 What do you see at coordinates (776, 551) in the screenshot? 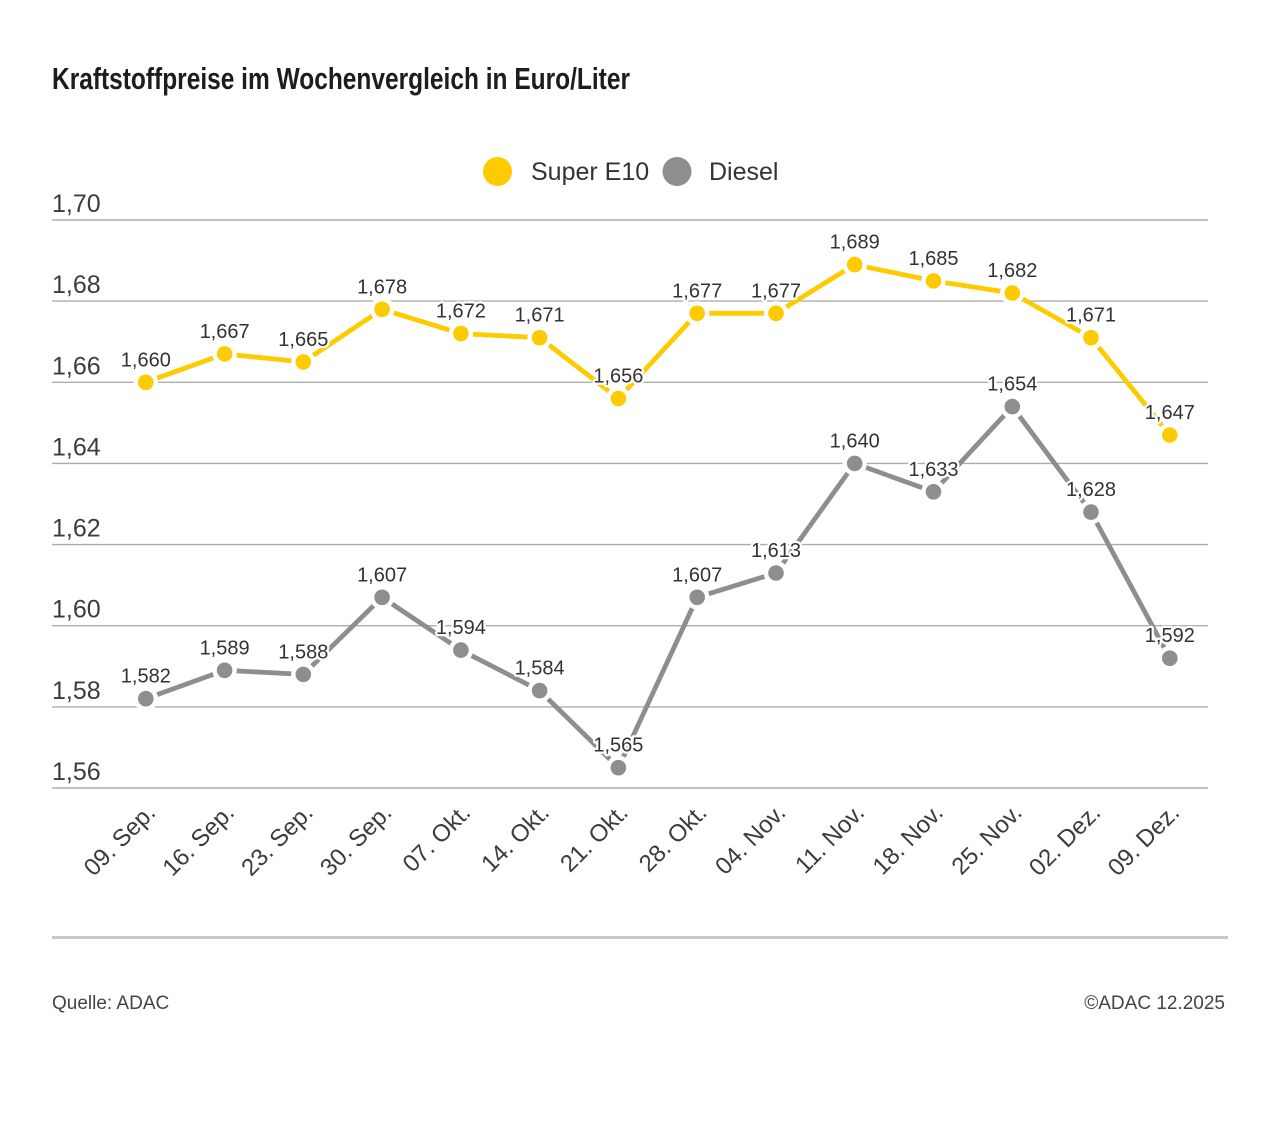
I see `svg-text: 1,613` at bounding box center [776, 551].